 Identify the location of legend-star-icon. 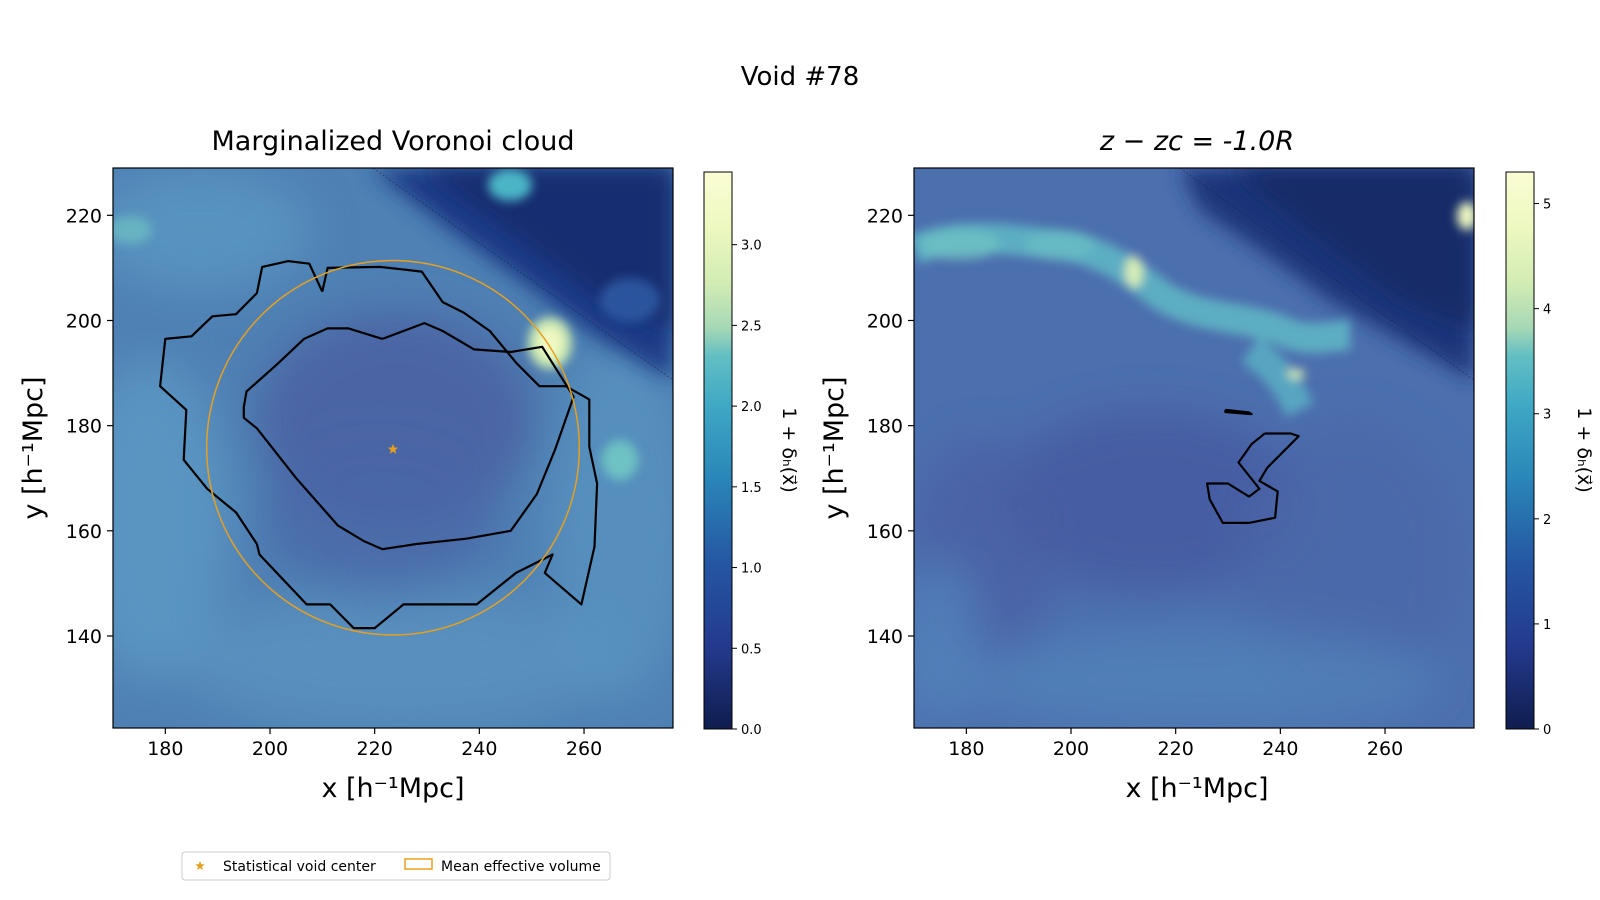
(200, 866).